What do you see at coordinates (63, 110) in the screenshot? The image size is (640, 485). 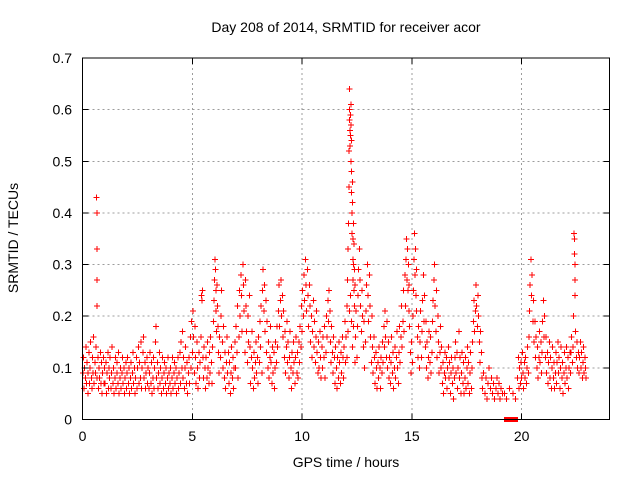 I see `y-tick-label: 0.6` at bounding box center [63, 110].